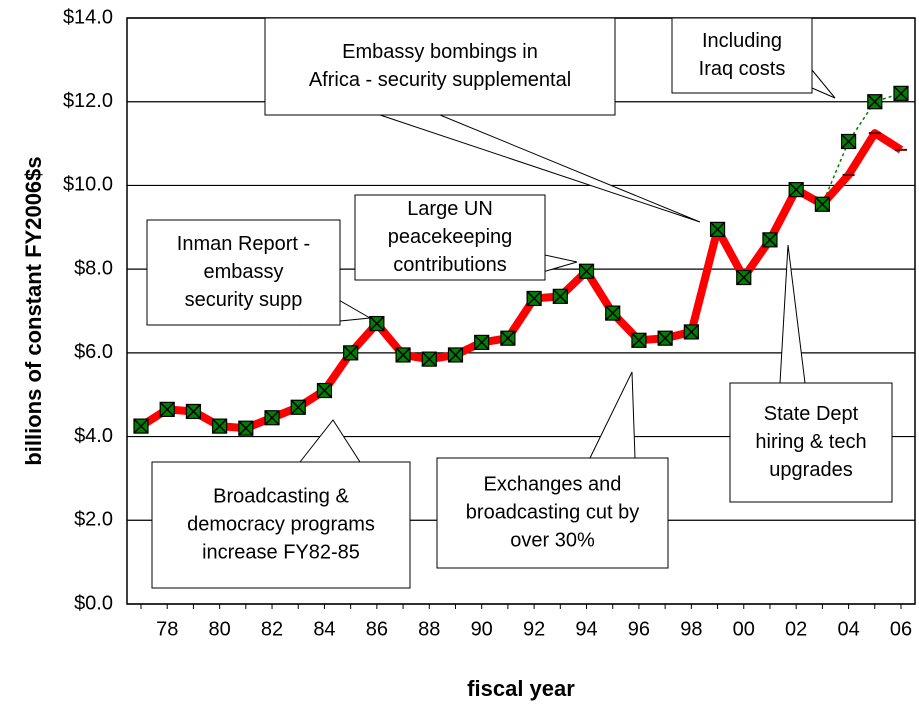 The width and height of the screenshot is (919, 705). I want to click on callout-text: Africa - security supplemental, so click(440, 80).